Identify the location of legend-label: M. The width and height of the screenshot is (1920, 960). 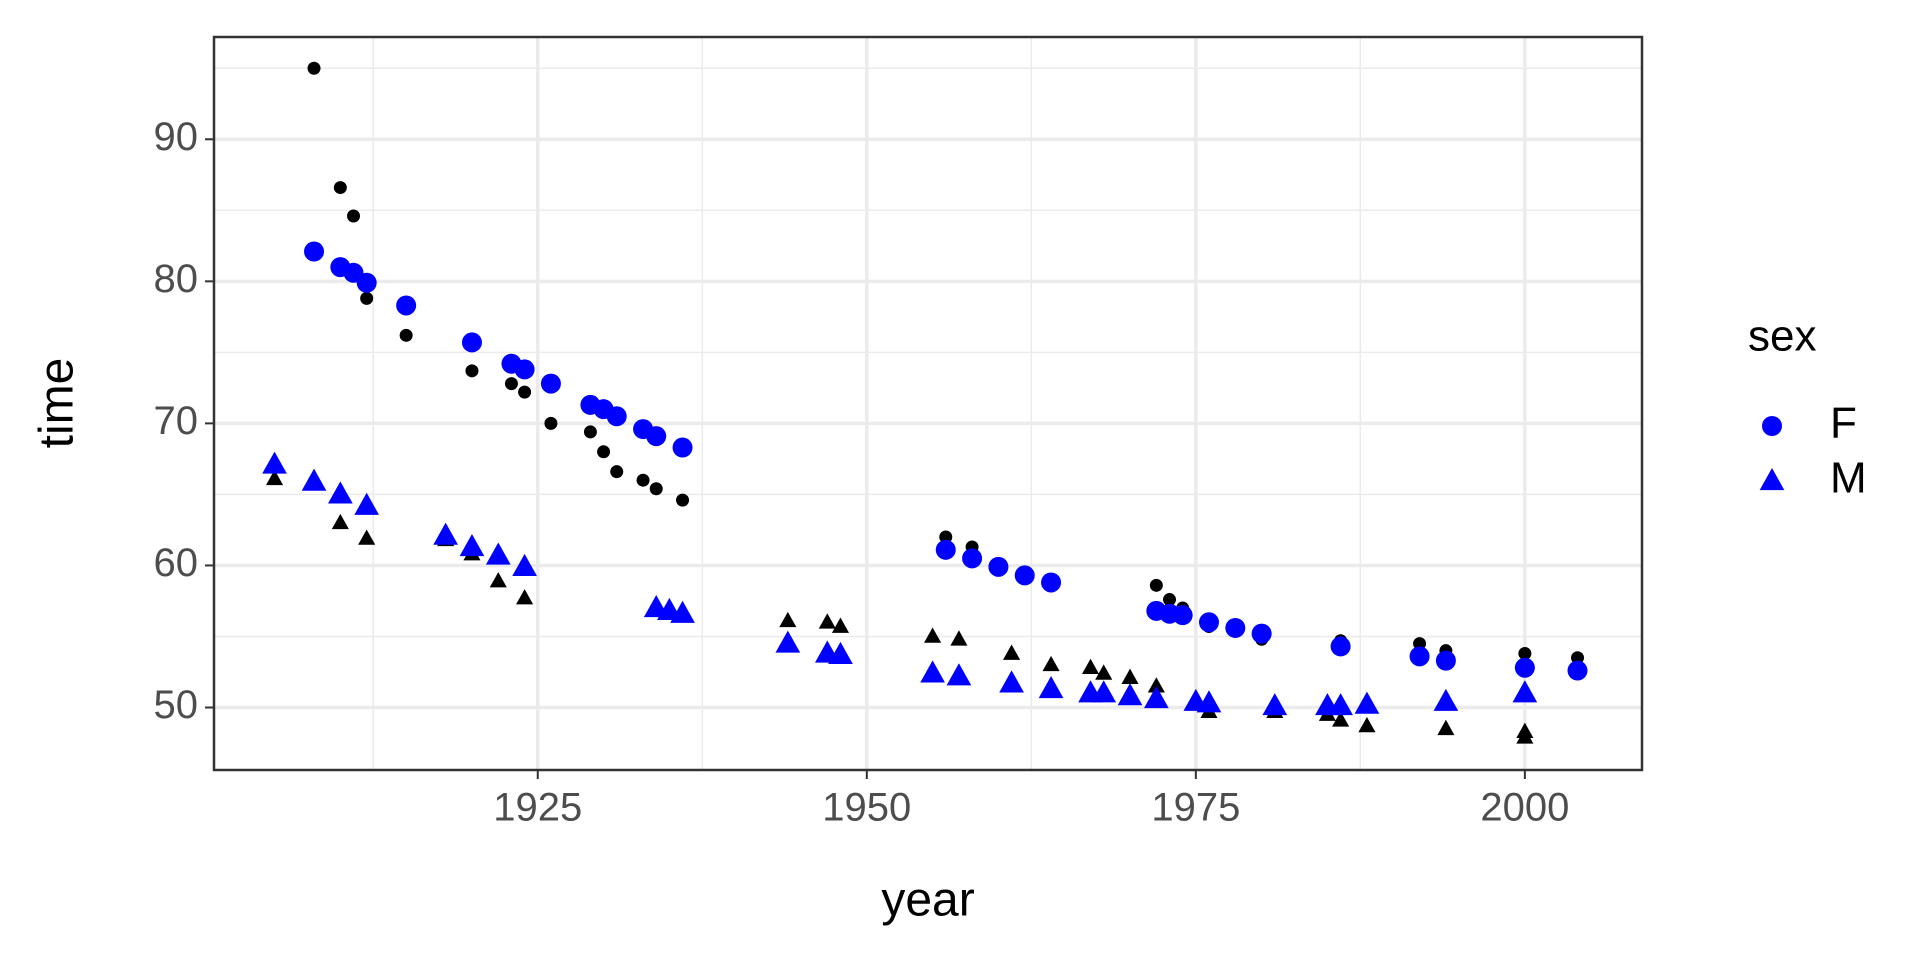
(1848, 478).